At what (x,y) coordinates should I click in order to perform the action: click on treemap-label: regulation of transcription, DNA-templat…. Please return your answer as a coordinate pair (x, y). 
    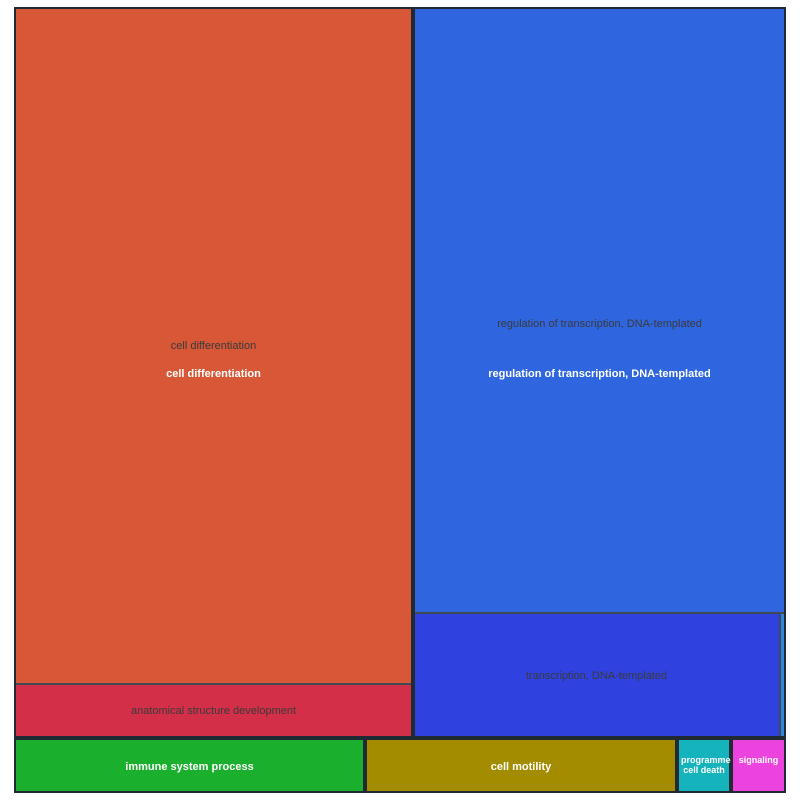
    Looking at the image, I should click on (599, 324).